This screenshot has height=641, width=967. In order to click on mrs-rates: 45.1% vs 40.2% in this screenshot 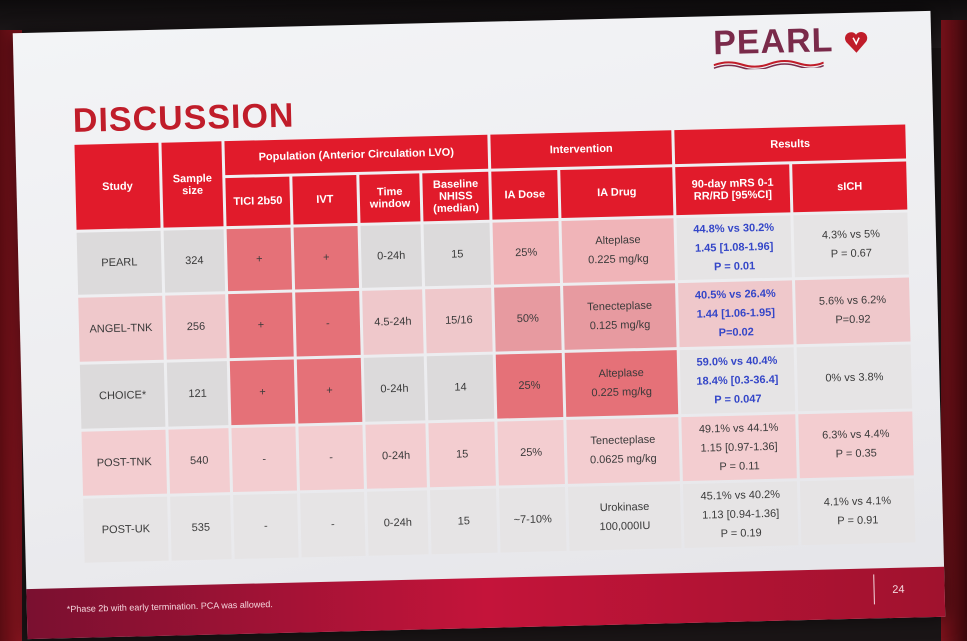, I will do `click(740, 495)`.